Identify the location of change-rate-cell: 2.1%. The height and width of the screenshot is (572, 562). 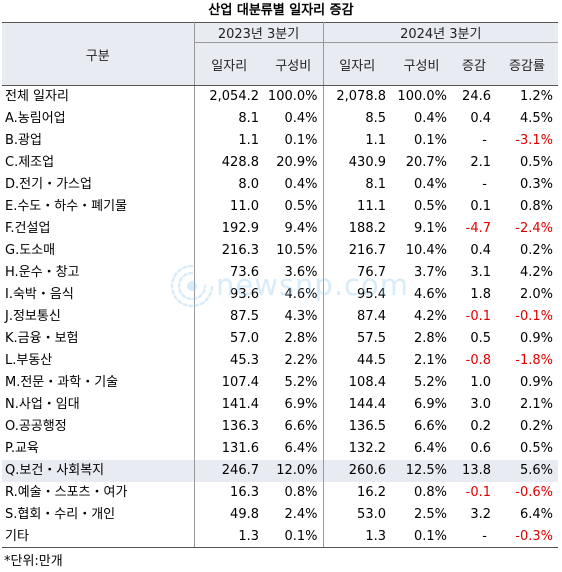
(536, 404).